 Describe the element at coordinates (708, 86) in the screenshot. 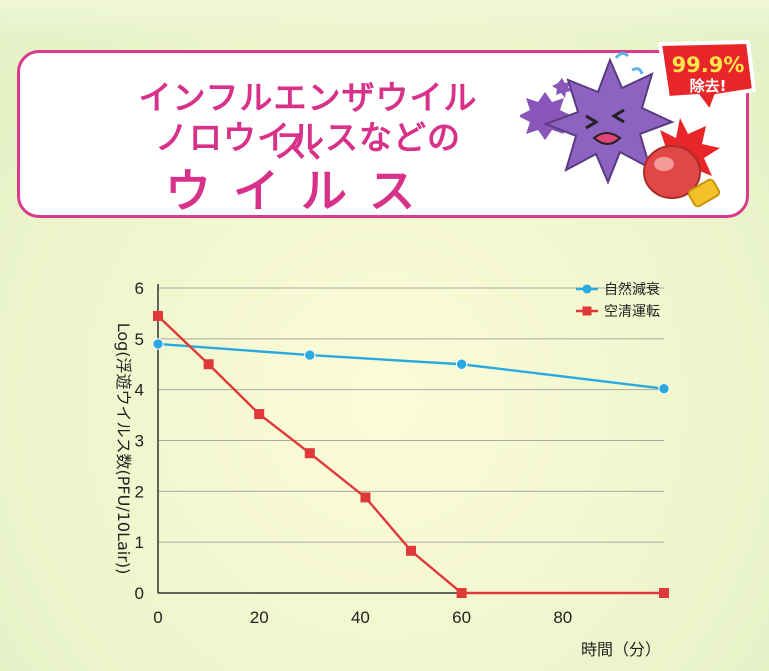

I see `badge-label: 除去!` at that location.